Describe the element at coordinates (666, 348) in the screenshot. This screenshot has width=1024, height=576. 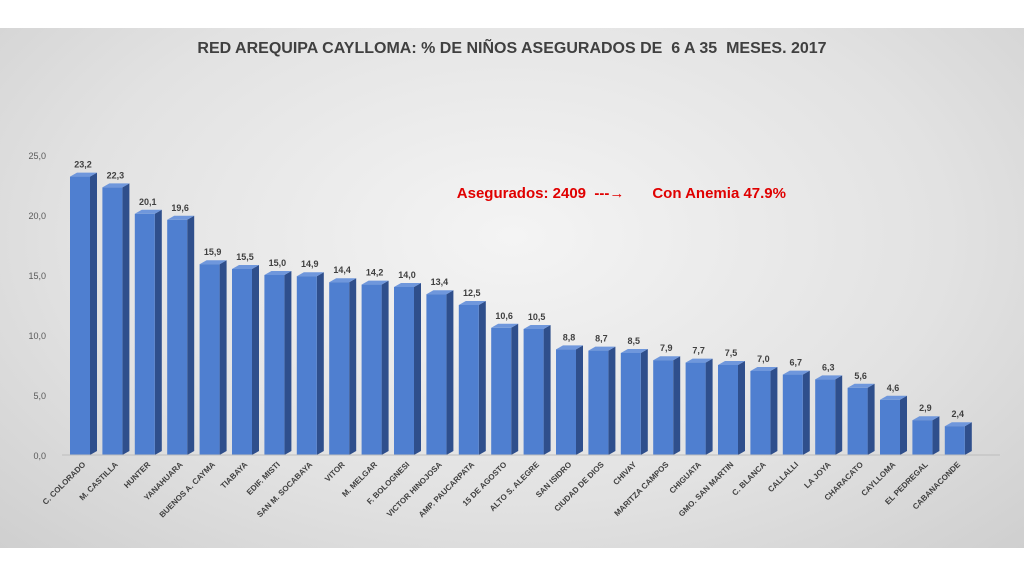
I see `data-label: 7,9` at that location.